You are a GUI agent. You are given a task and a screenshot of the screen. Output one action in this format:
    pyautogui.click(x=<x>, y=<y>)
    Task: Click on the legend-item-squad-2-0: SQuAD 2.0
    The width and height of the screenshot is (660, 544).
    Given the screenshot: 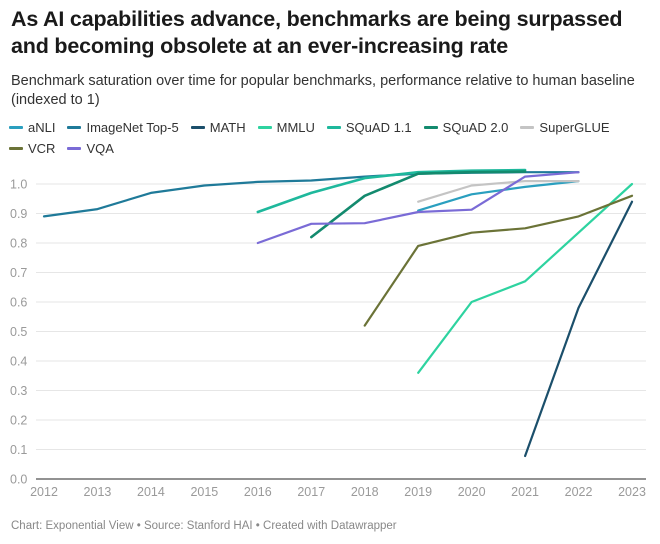 What is the action you would take?
    pyautogui.click(x=466, y=127)
    